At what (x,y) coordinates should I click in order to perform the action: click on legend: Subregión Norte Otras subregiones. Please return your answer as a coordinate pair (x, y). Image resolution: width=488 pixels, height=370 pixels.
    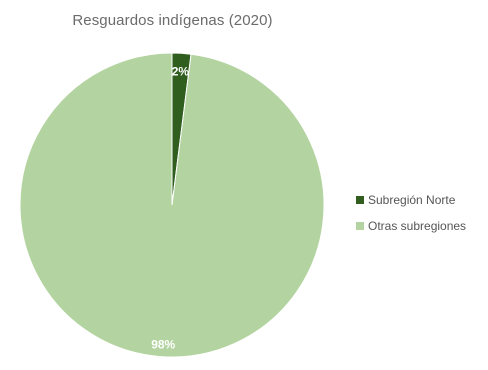
    Looking at the image, I should click on (411, 216).